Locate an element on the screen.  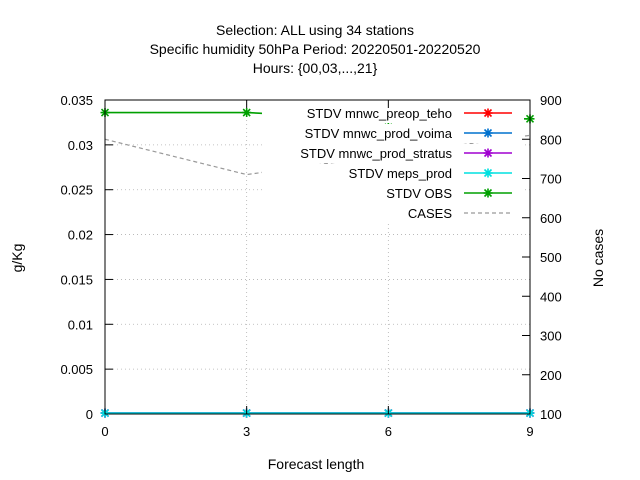
legend-entry: STDV mnwc_prod_stratus is located at coordinates (393, 153).